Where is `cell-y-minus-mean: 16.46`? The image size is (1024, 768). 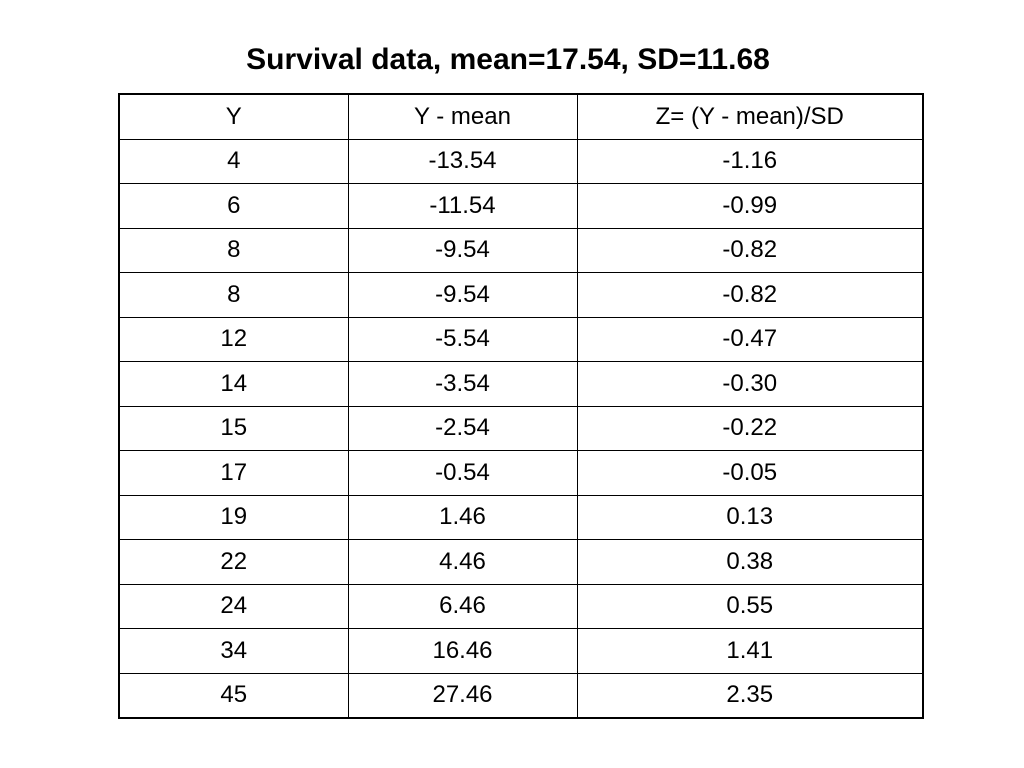
cell-y-minus-mean: 16.46 is located at coordinates (462, 651).